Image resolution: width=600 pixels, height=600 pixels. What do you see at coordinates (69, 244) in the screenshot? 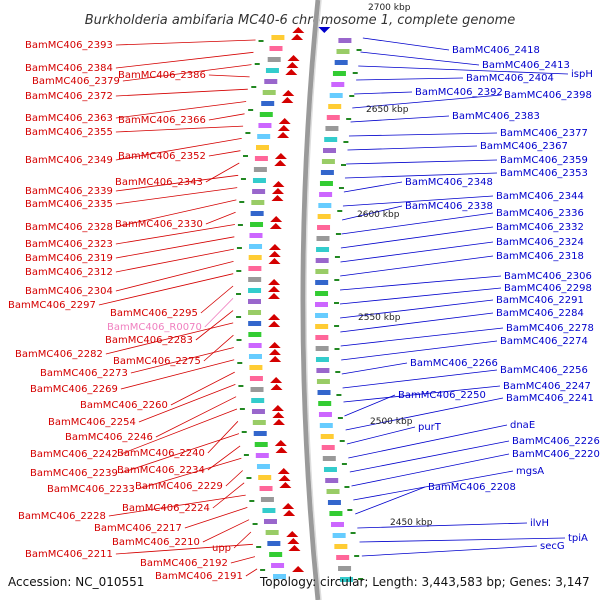
I see `gene-label: BamMC406_2323` at bounding box center [69, 244].